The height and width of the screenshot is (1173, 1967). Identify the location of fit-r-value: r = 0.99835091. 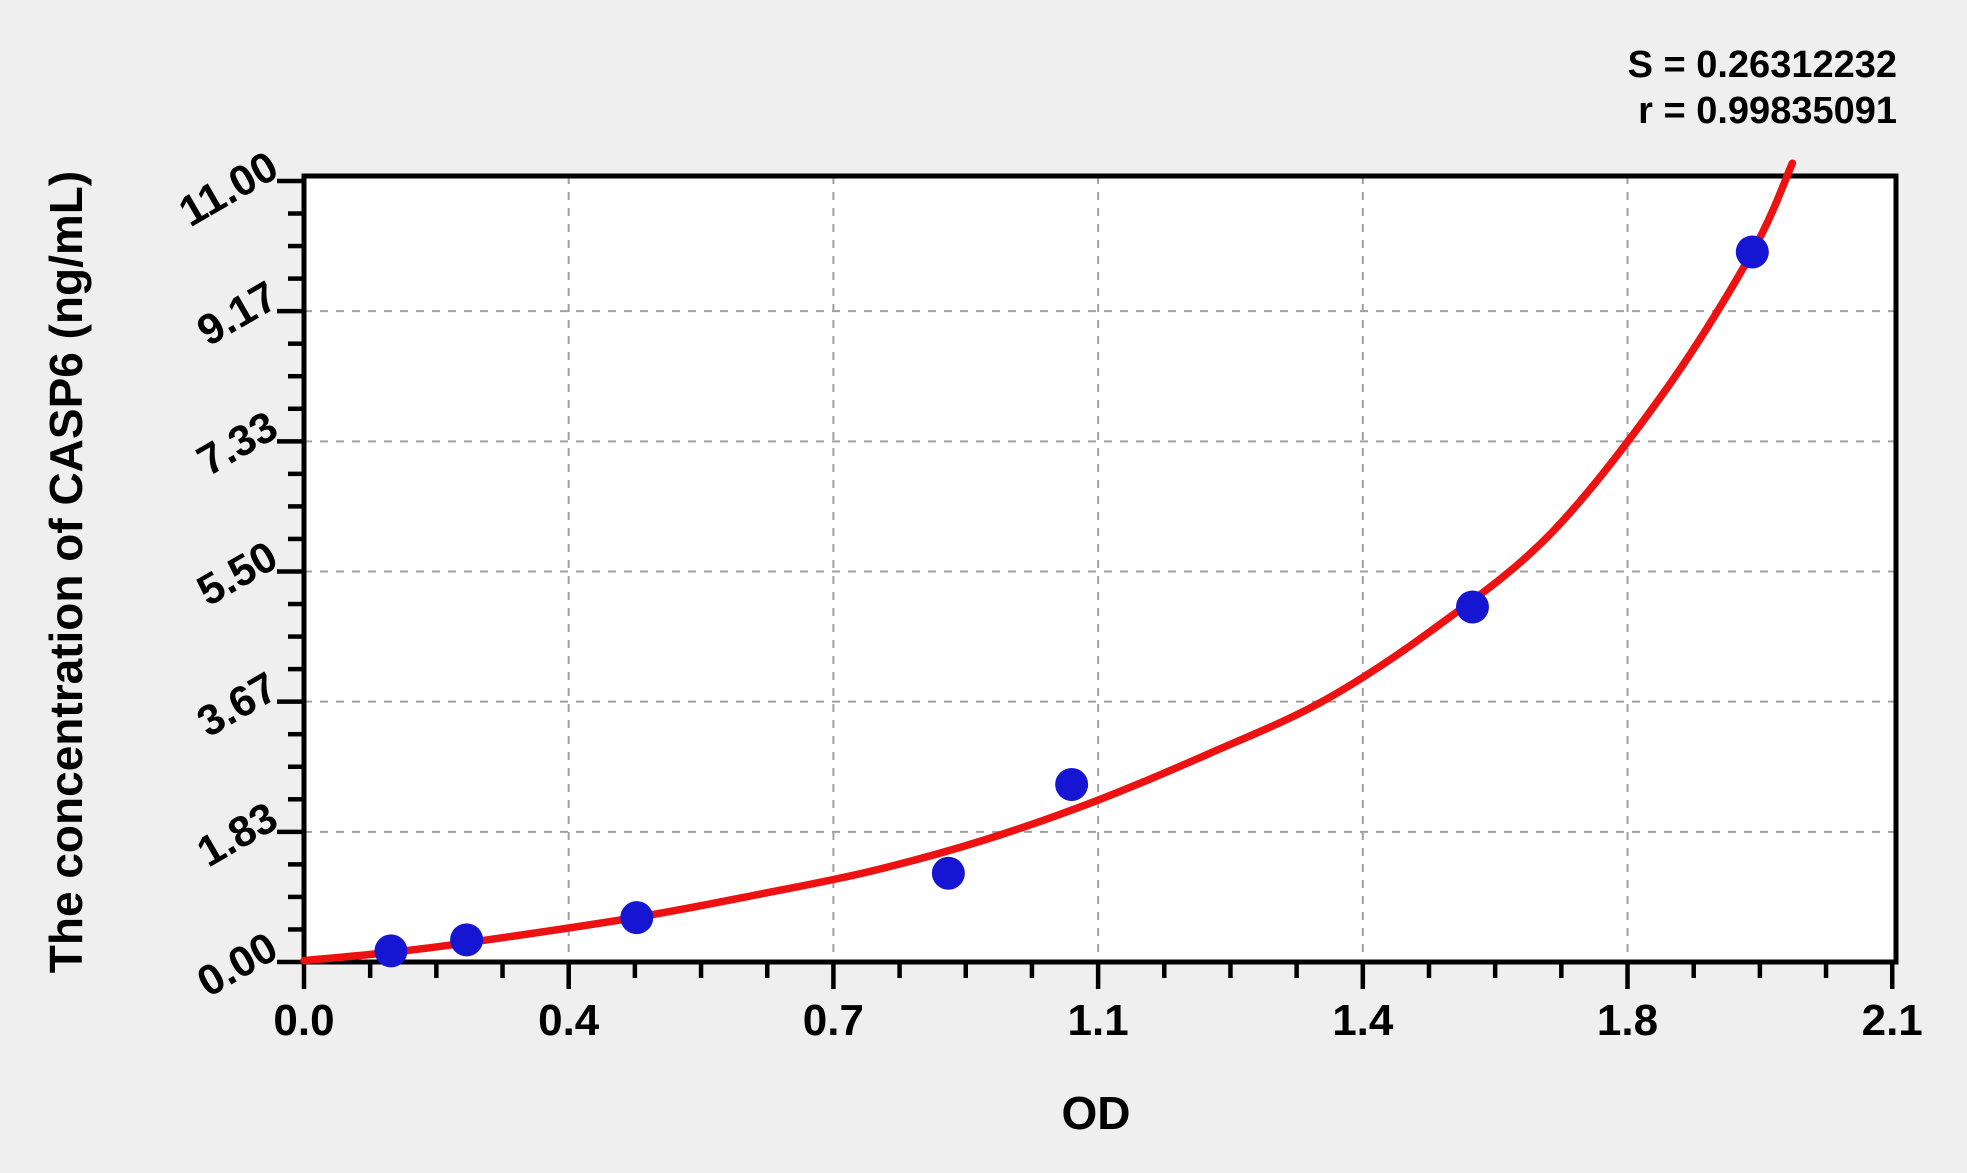
(1767, 111).